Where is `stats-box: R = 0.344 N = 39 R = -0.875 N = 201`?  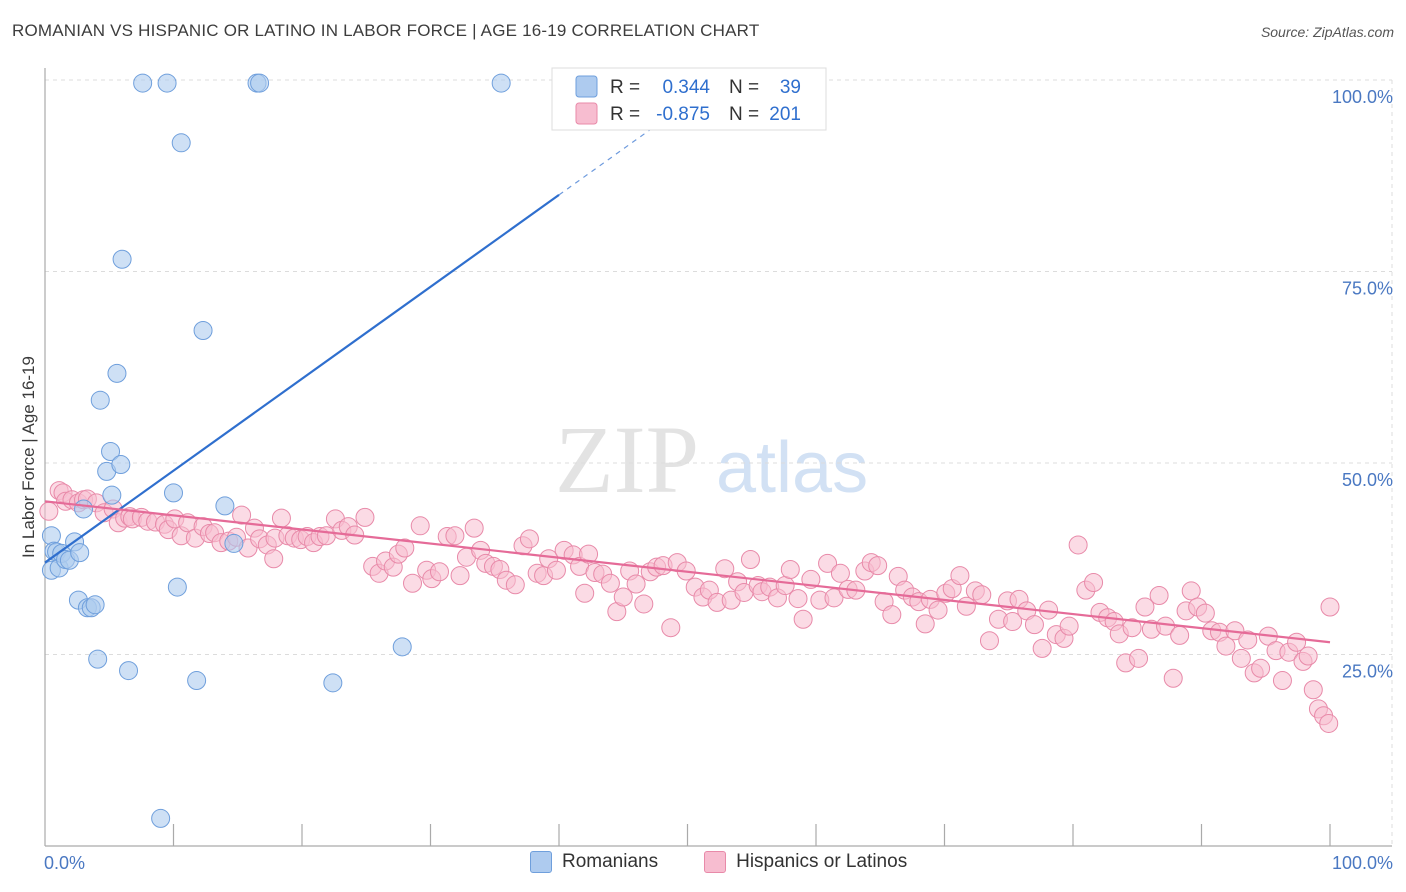
stats-box: R = 0.344 N = 39 R = -0.875 N = 201 is located at coordinates (689, 99).